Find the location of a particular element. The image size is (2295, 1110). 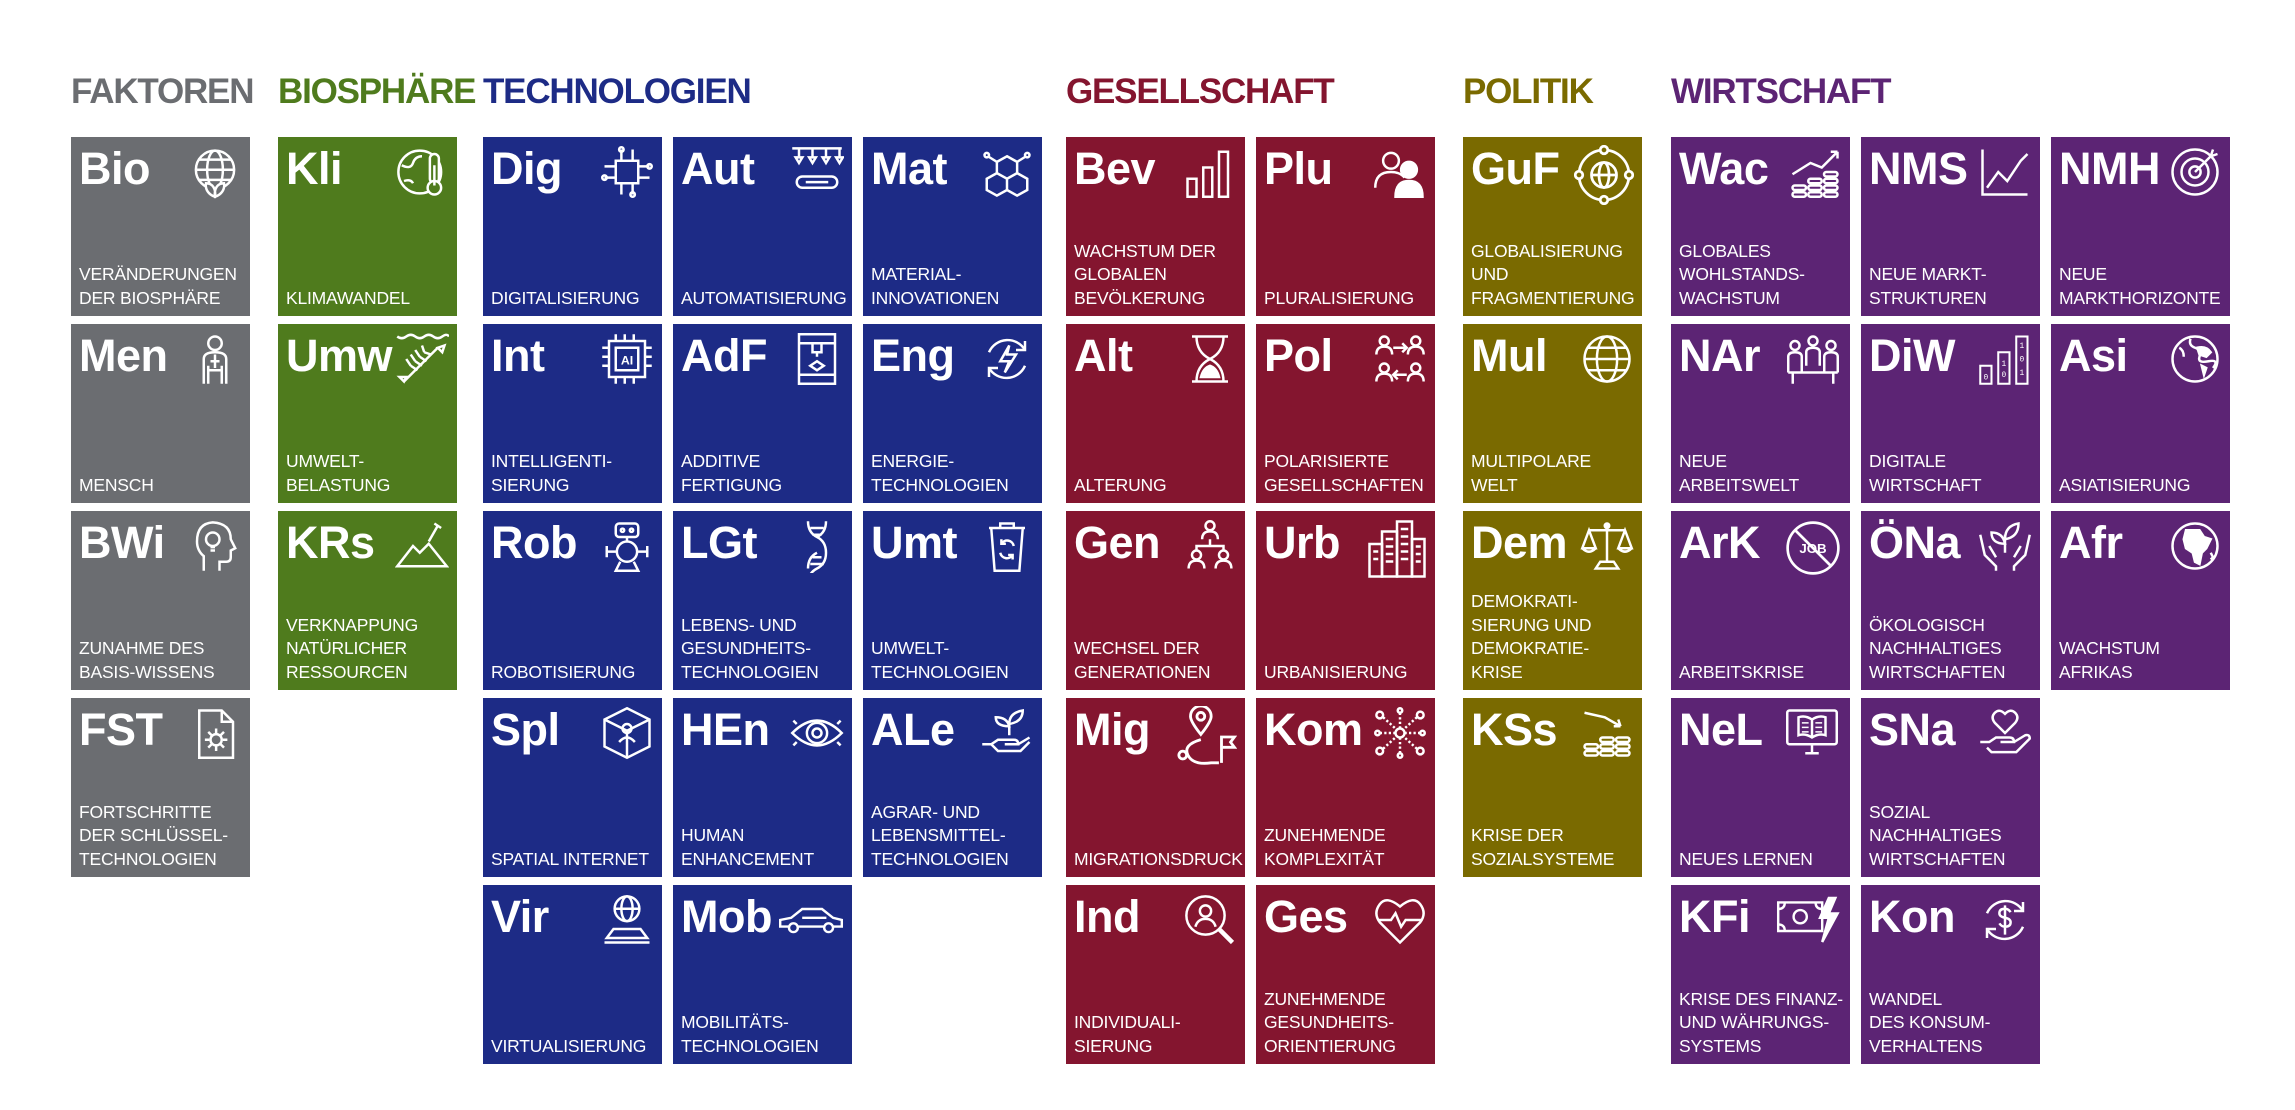

energy-cycle-icon is located at coordinates (1007, 359).